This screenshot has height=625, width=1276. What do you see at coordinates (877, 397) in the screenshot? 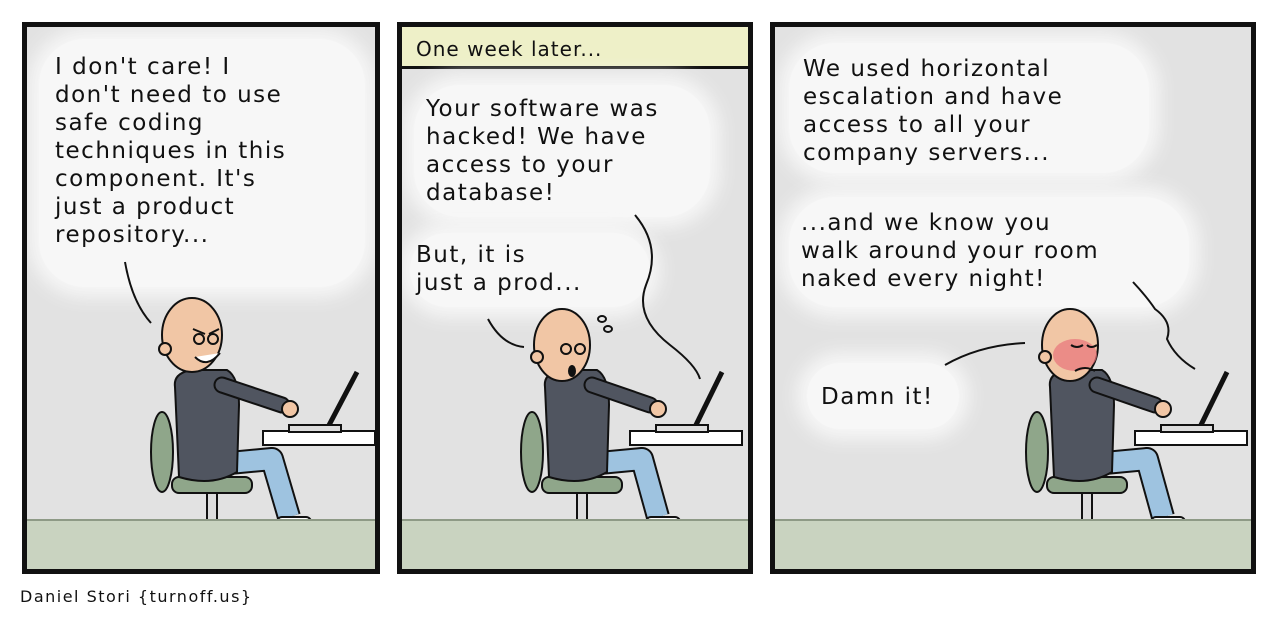
I see `developer-speech: Damn it!` at bounding box center [877, 397].